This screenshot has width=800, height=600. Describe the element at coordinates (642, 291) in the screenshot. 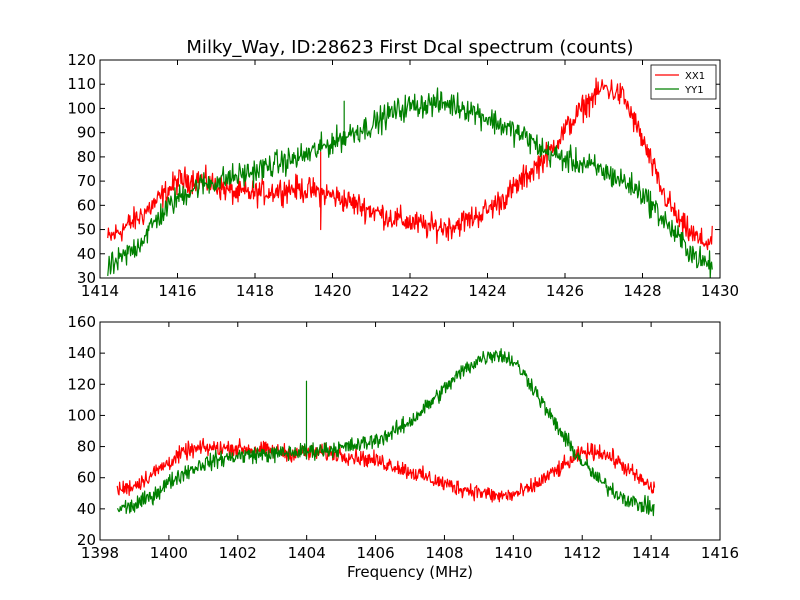

I see `x-tick-label: 1428` at that location.